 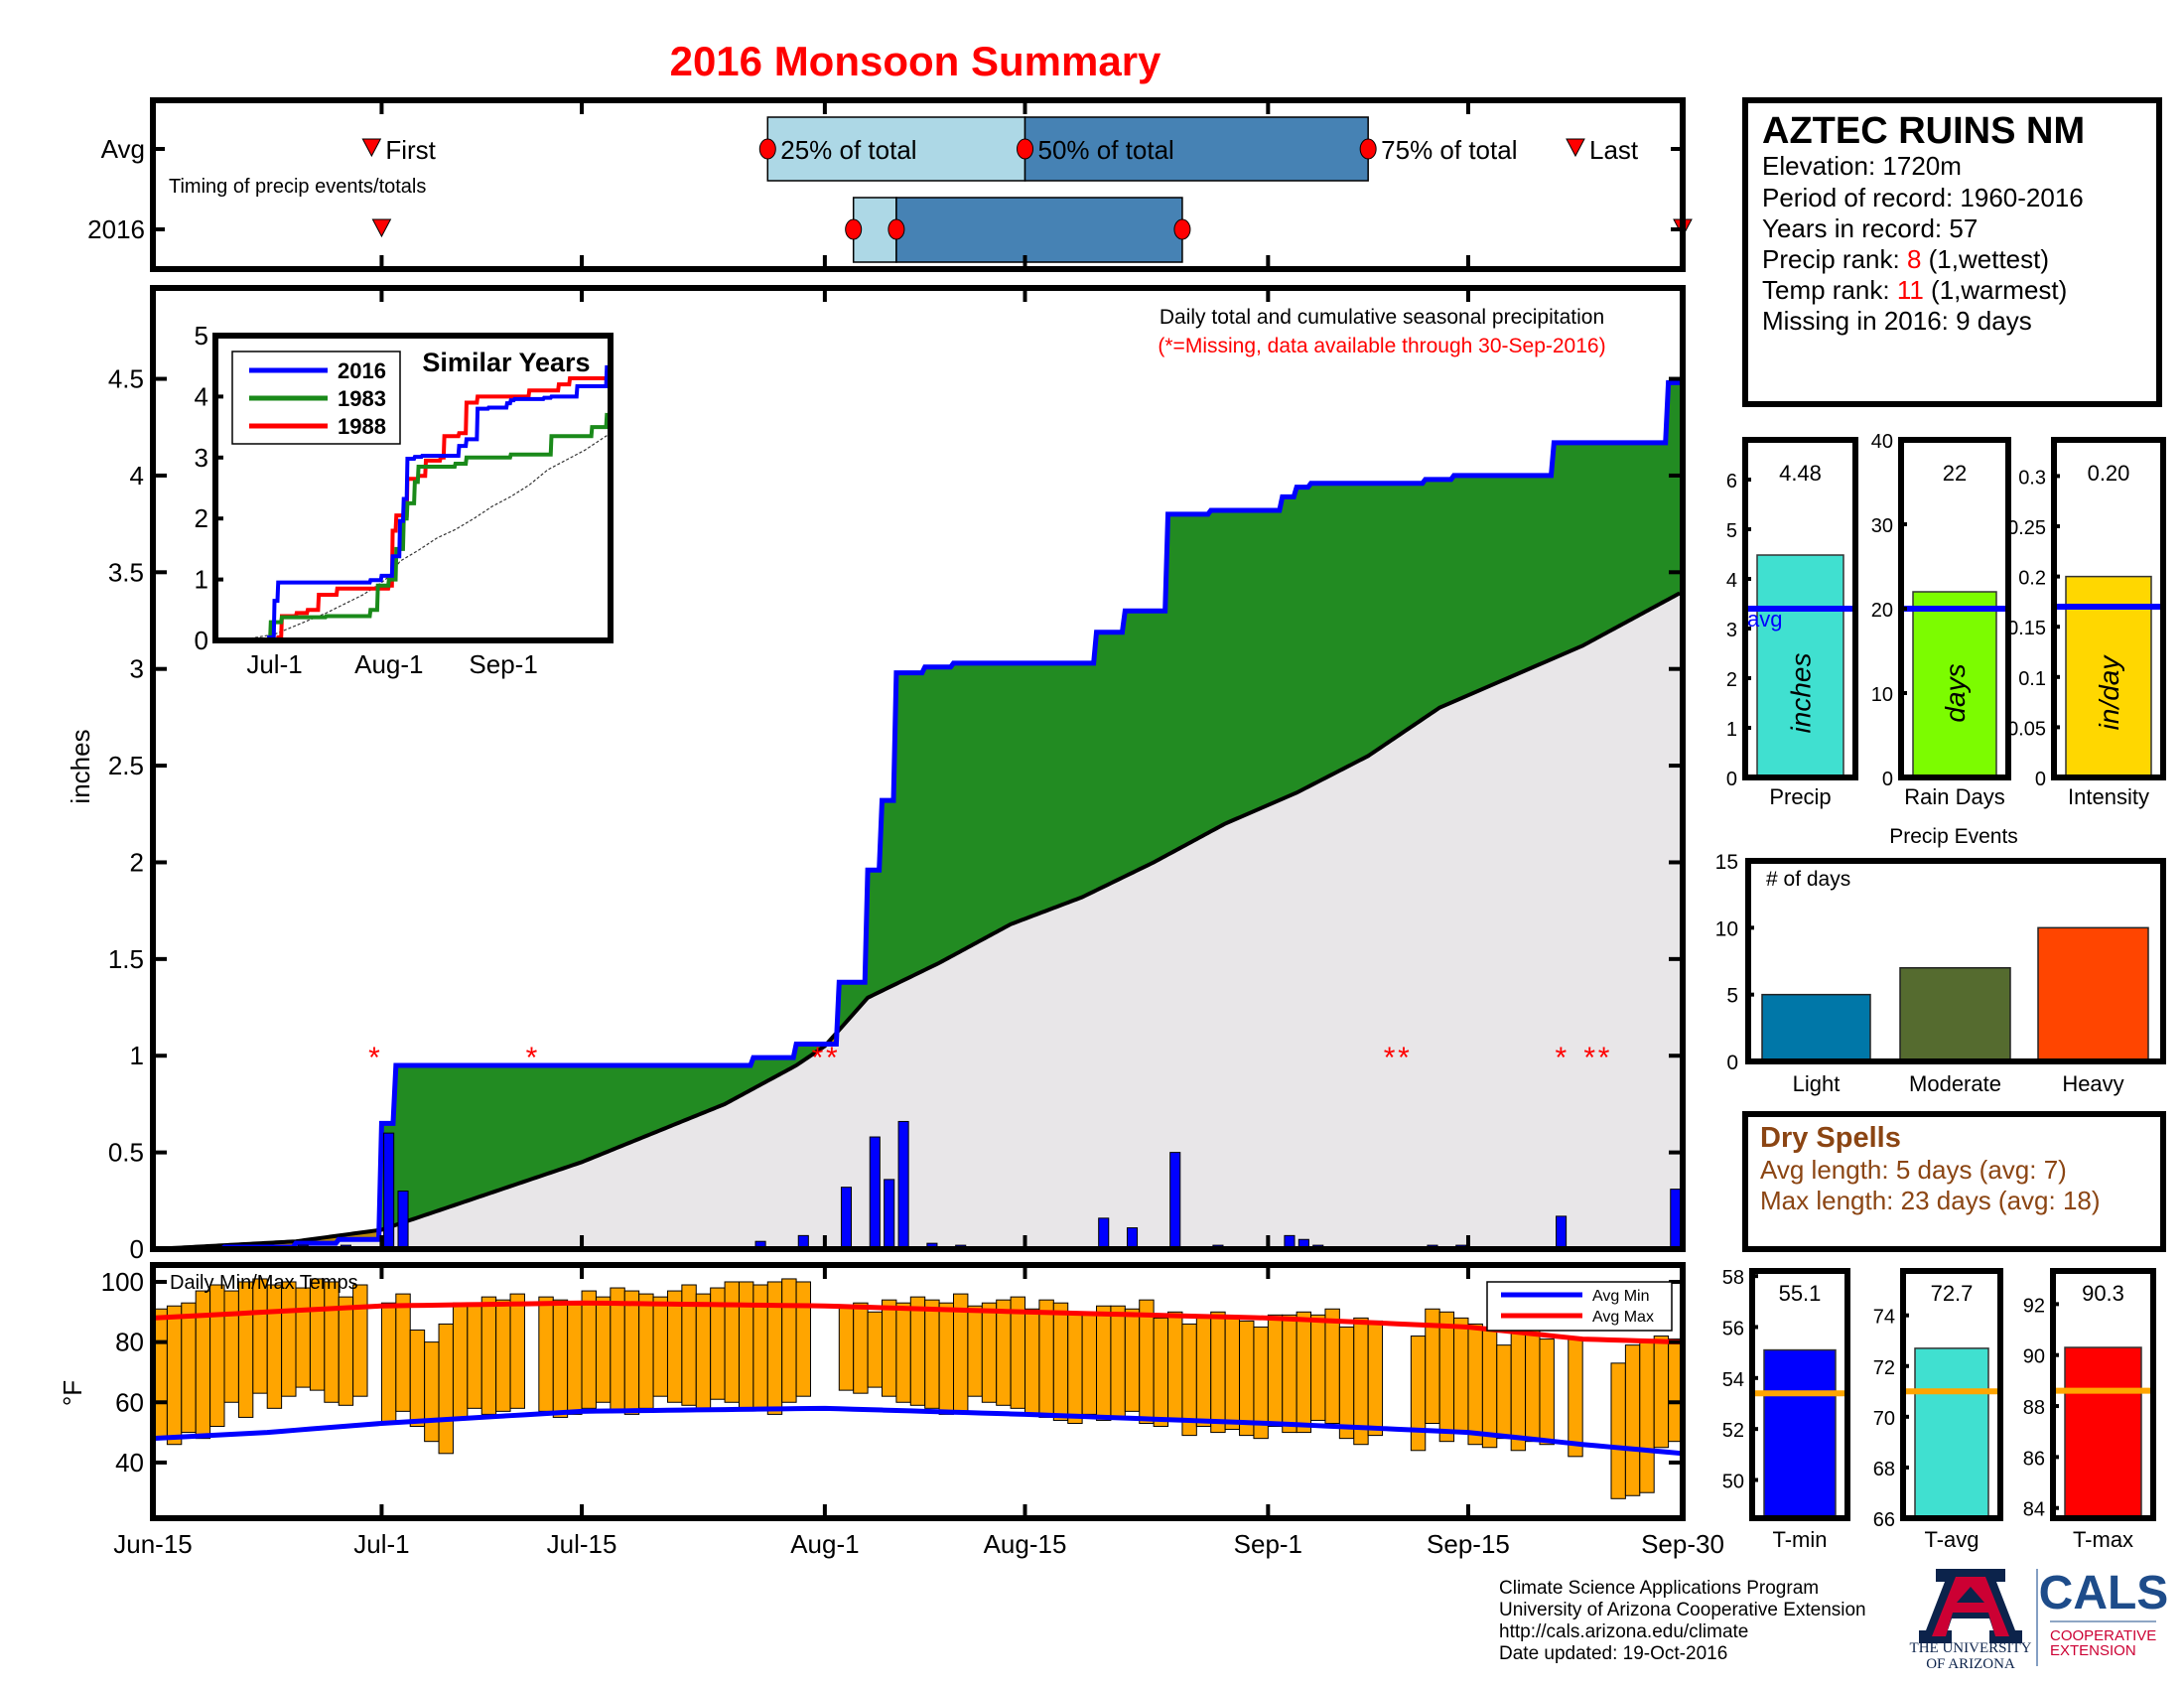 What do you see at coordinates (1731, 630) in the screenshot?
I see `gauge-y-tick-label: 3` at bounding box center [1731, 630].